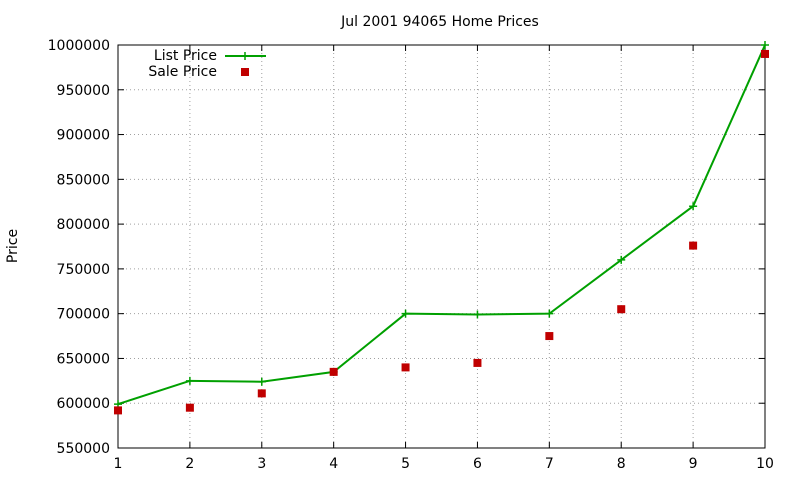 The height and width of the screenshot is (480, 800). Describe the element at coordinates (333, 464) in the screenshot. I see `x-tick-label: 4` at that location.